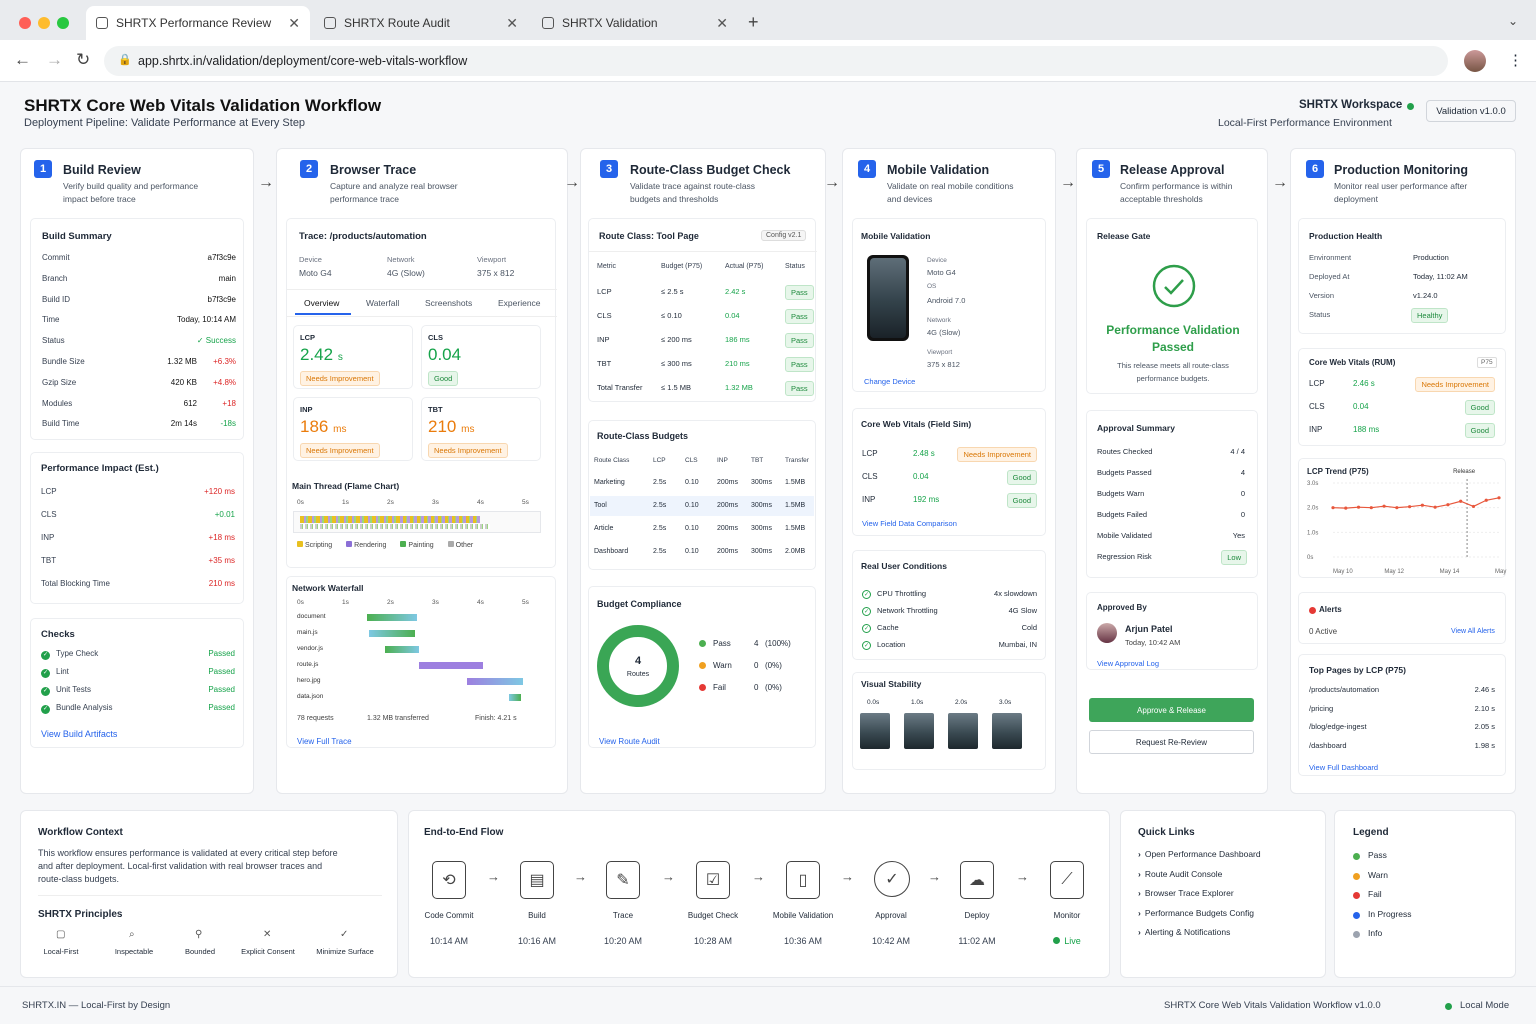 The height and width of the screenshot is (1024, 1536). What do you see at coordinates (1366, 429) in the screenshot?
I see `rum-value: 188 ms` at bounding box center [1366, 429].